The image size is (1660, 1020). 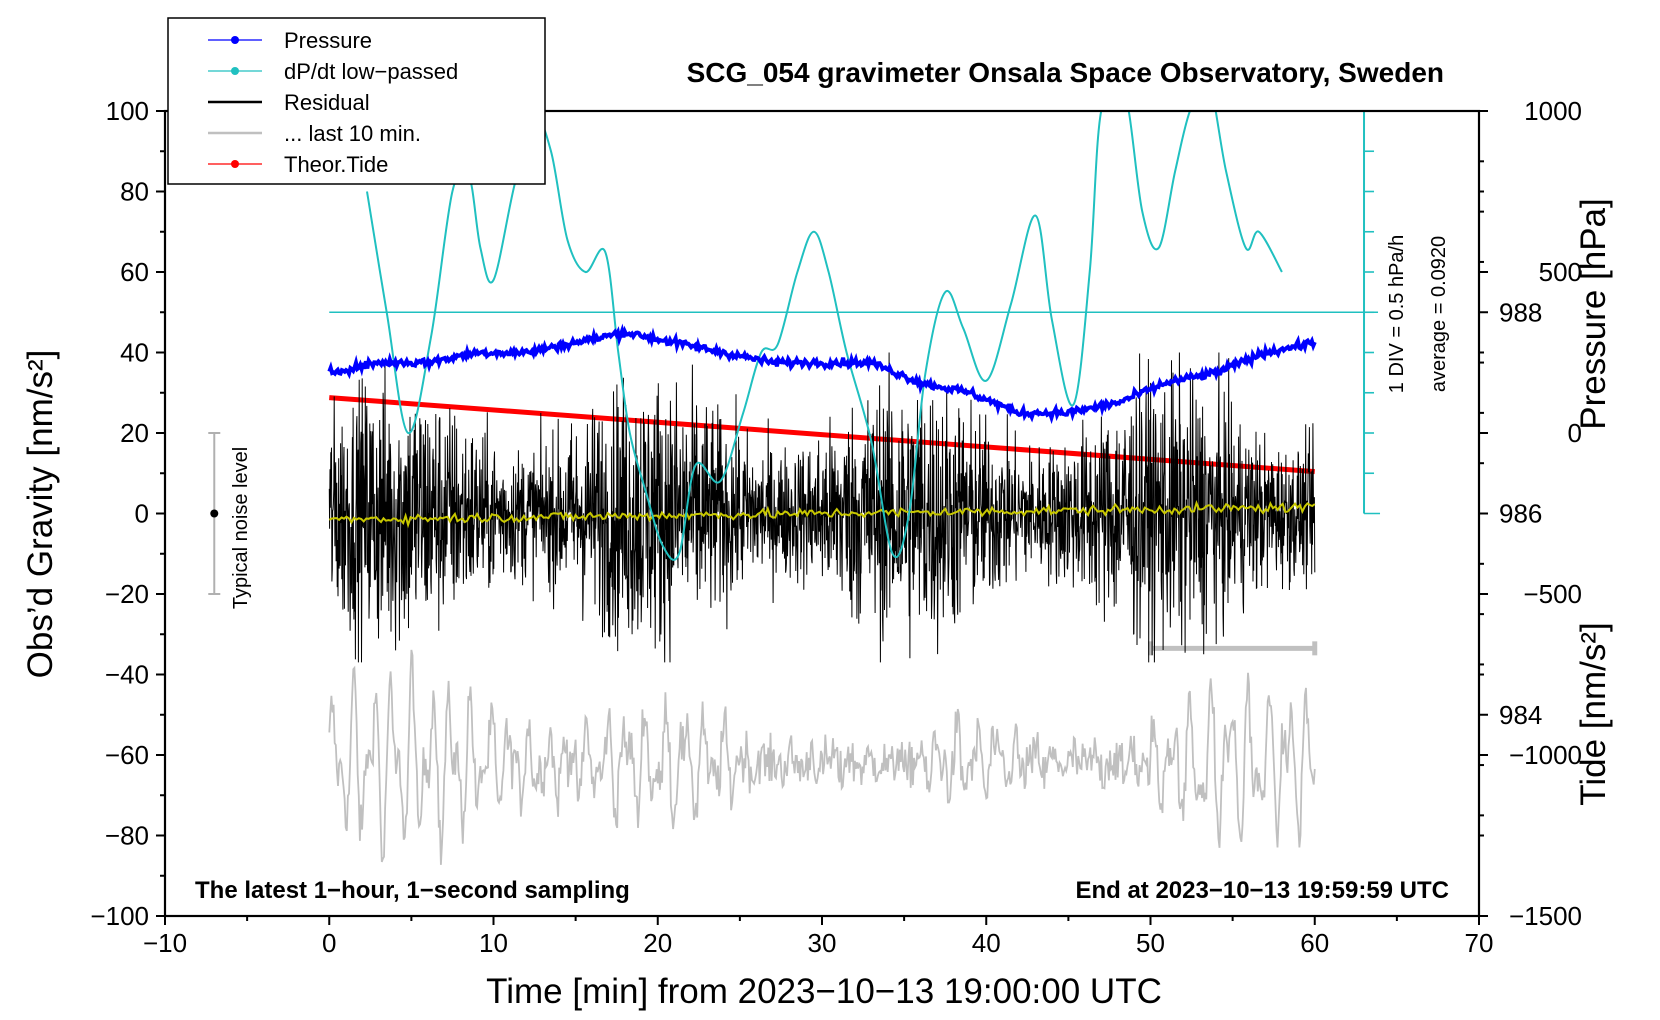 What do you see at coordinates (1520, 715) in the screenshot?
I see `pressure-tick-label: 984` at bounding box center [1520, 715].